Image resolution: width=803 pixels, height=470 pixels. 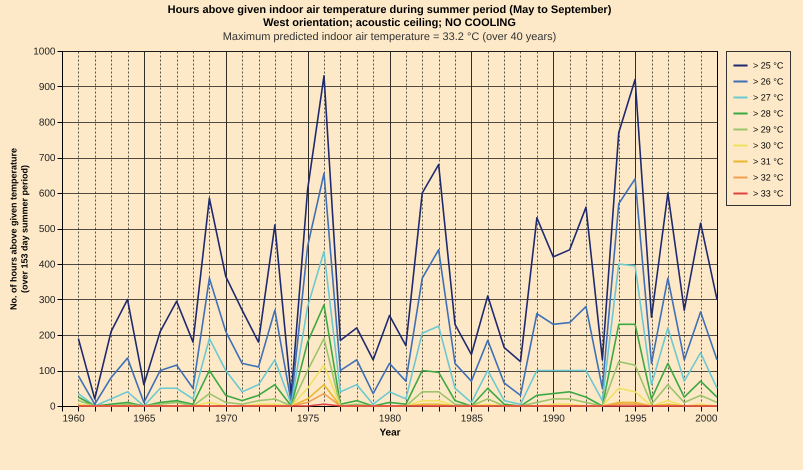 What do you see at coordinates (768, 129) in the screenshot?
I see `legend-label: > 29 °C` at bounding box center [768, 129].